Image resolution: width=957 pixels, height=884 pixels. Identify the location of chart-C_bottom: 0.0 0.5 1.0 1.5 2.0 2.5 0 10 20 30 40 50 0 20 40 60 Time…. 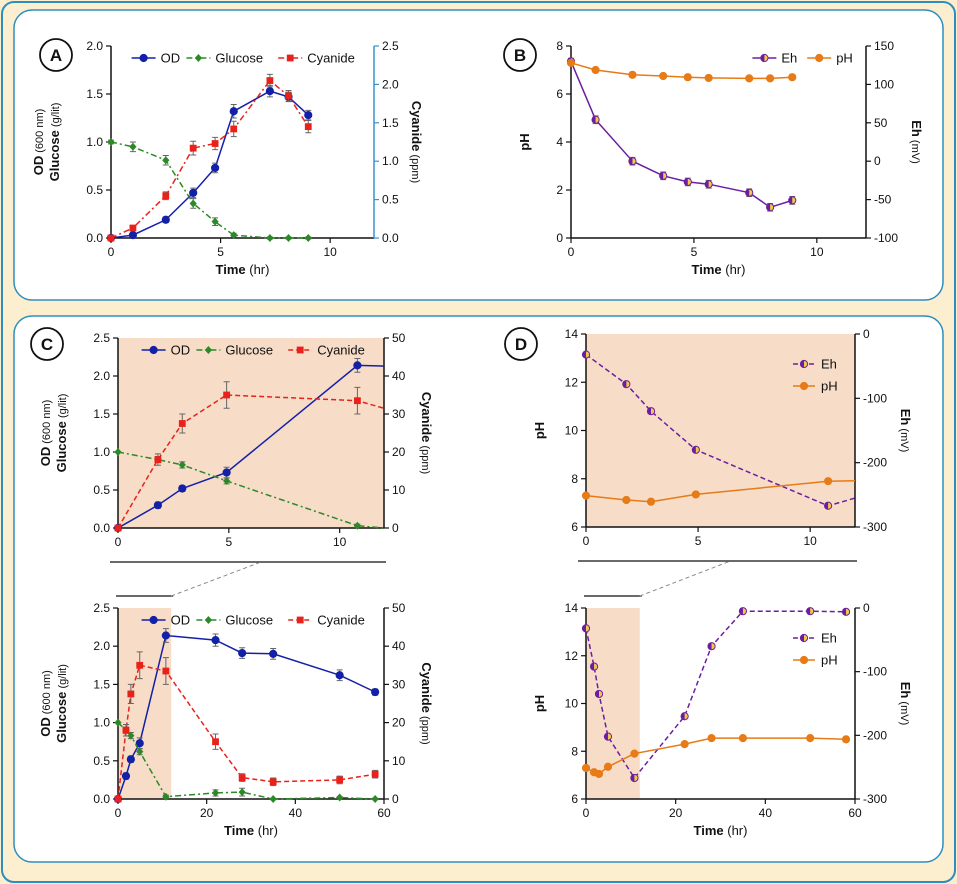
(236, 719).